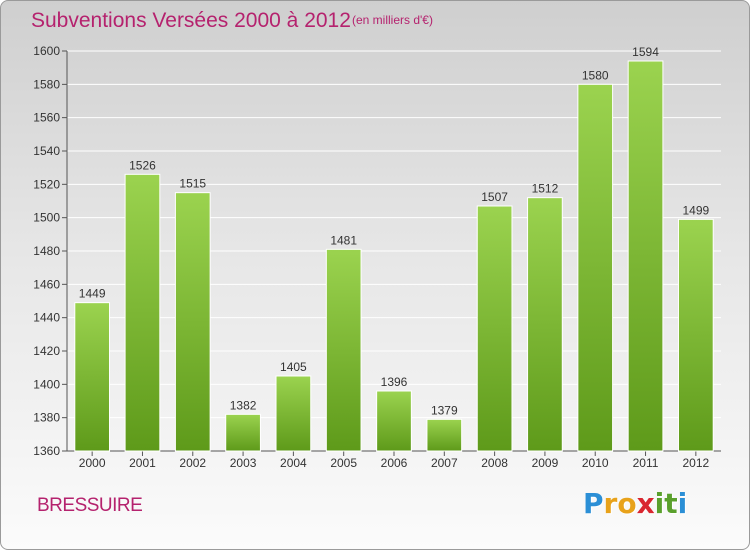  What do you see at coordinates (494, 197) in the screenshot?
I see `data-label: 1507` at bounding box center [494, 197].